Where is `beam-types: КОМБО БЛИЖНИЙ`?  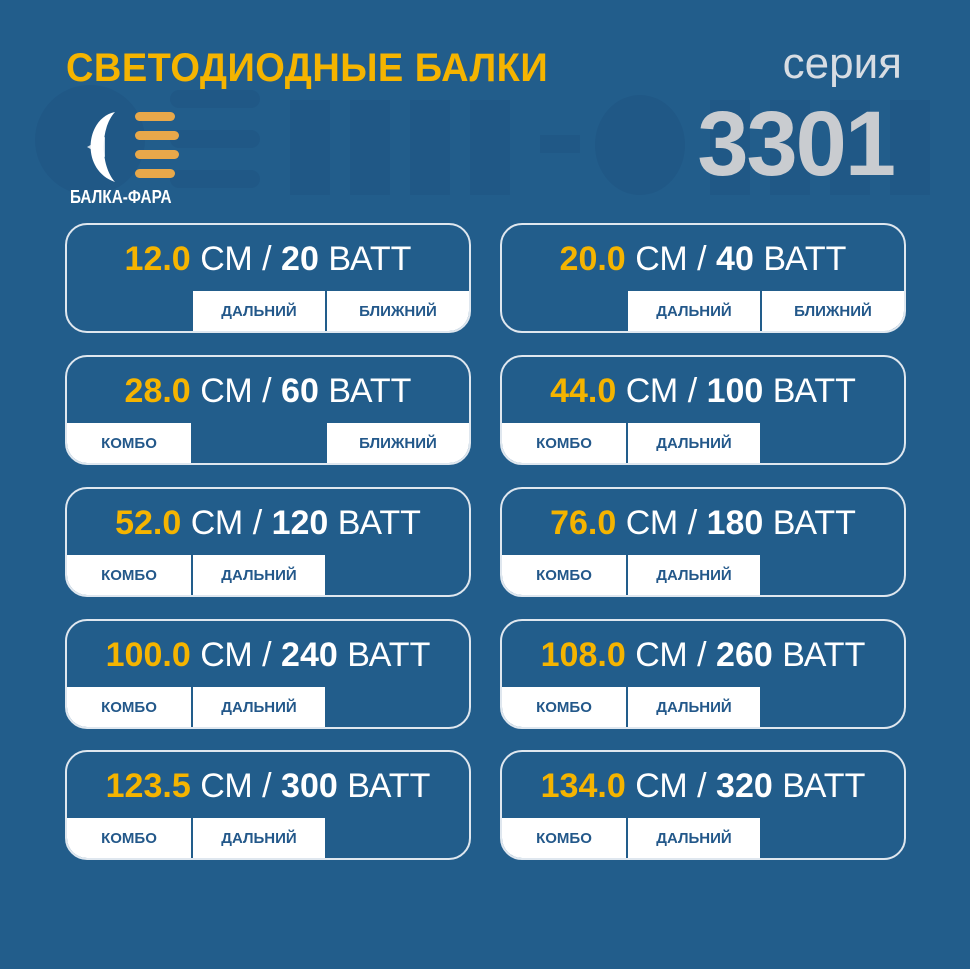
beam-types: КОМБО БЛИЖНИЙ is located at coordinates (268, 443).